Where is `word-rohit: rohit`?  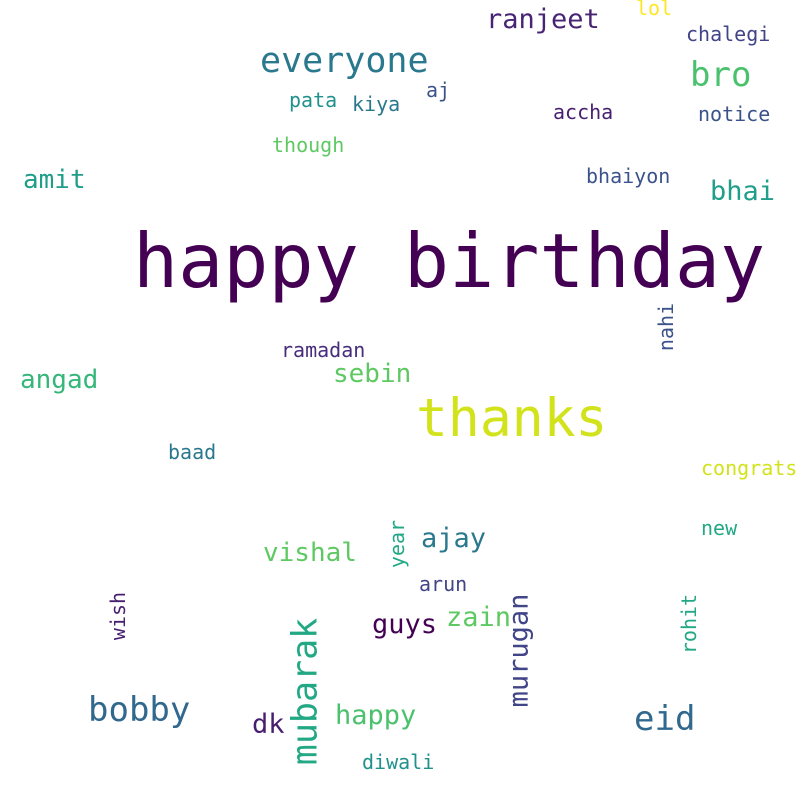 word-rohit: rohit is located at coordinates (689, 624).